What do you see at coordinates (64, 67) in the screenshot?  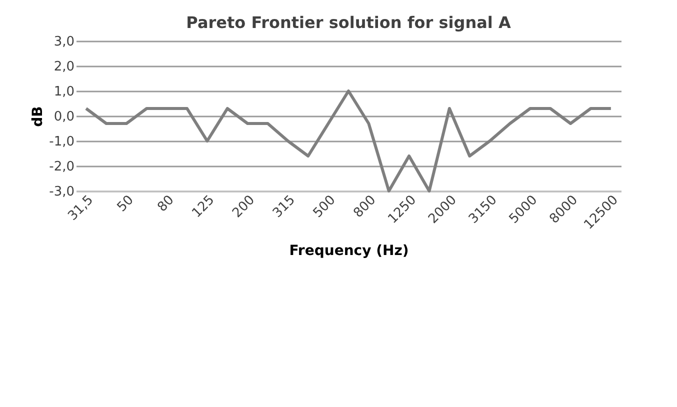 I see `y-tick-label: 2,0` at bounding box center [64, 67].